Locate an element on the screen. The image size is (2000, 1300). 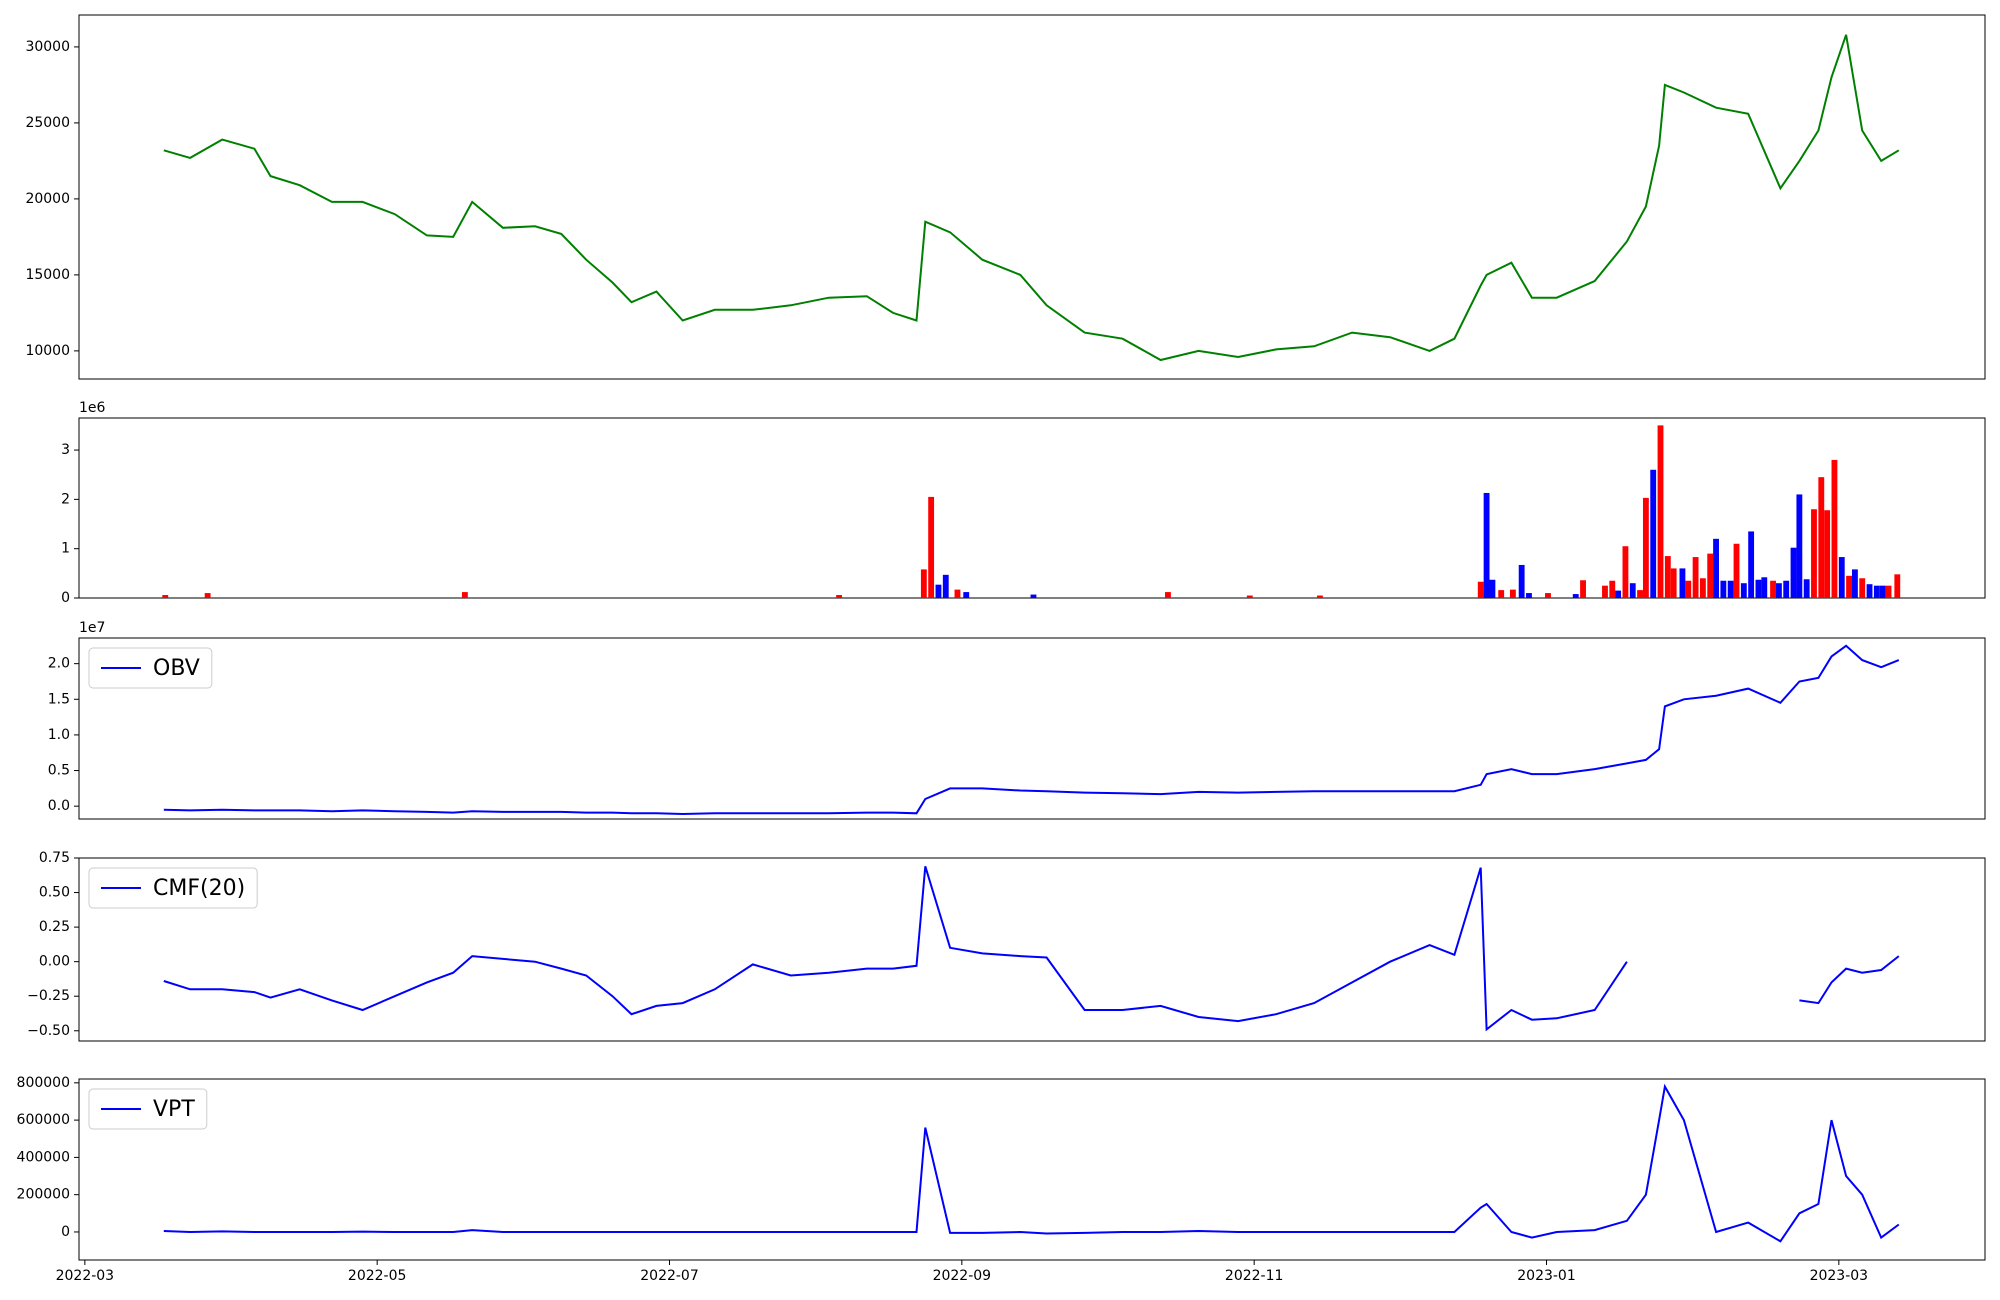
y-tick-label: 15000 is located at coordinates (47, 275).